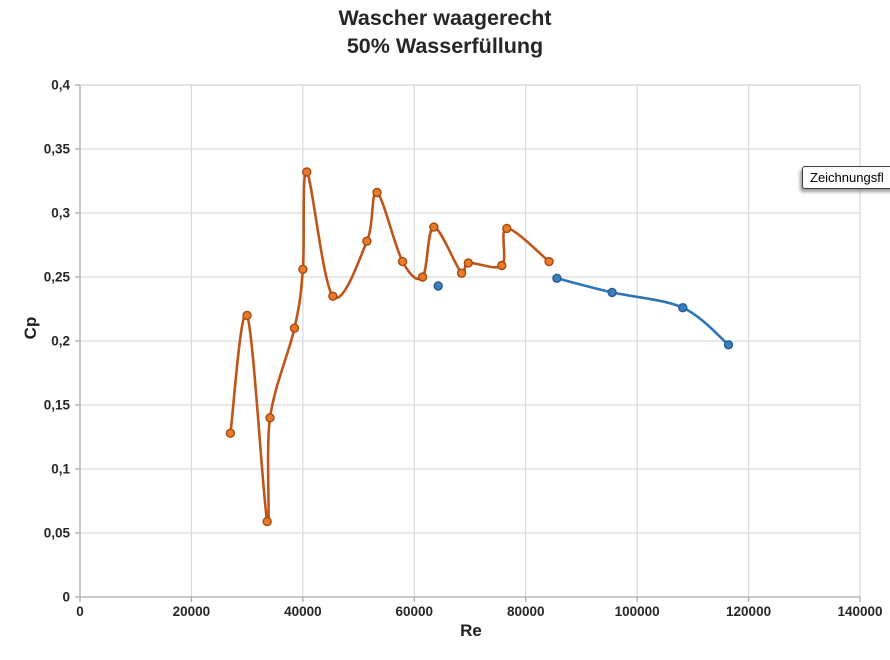 The height and width of the screenshot is (660, 890). Describe the element at coordinates (445, 46) in the screenshot. I see `chart-title-line-2: 50% Wasserfüllung` at that location.